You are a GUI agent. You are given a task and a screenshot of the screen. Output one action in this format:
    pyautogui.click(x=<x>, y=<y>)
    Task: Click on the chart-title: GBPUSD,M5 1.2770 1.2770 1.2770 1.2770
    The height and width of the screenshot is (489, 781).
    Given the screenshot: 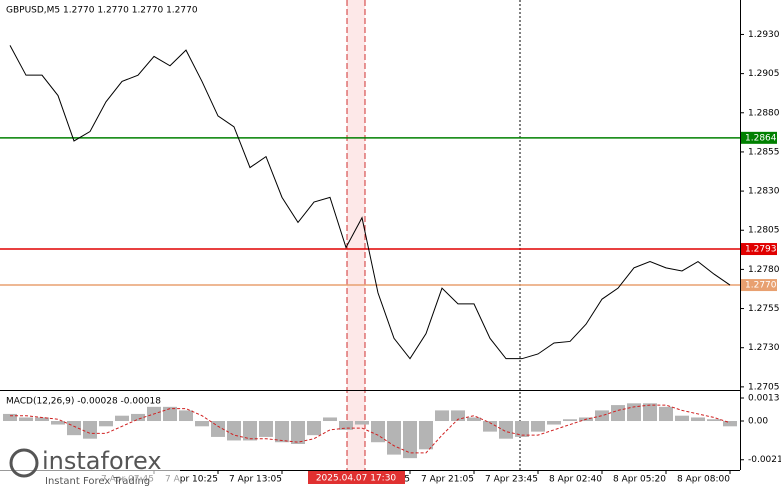 What is the action you would take?
    pyautogui.click(x=102, y=11)
    